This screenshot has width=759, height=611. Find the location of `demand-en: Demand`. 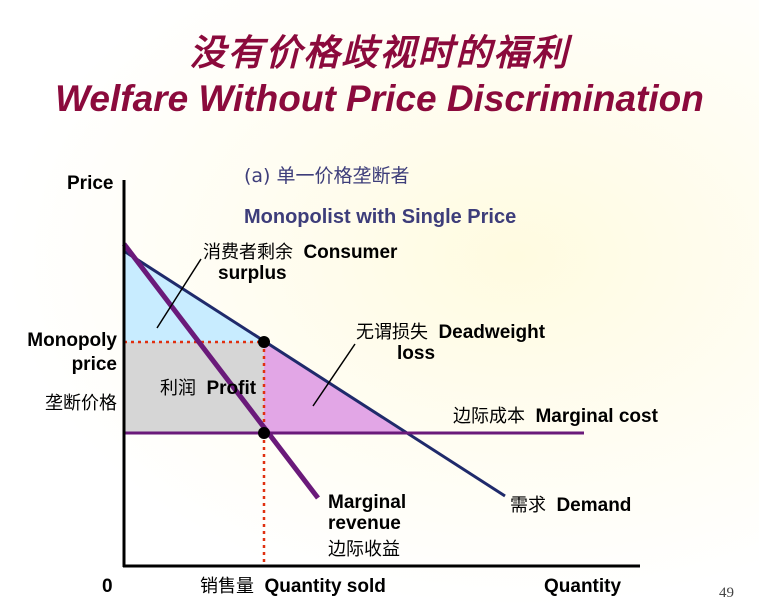

demand-en: Demand is located at coordinates (593, 505).